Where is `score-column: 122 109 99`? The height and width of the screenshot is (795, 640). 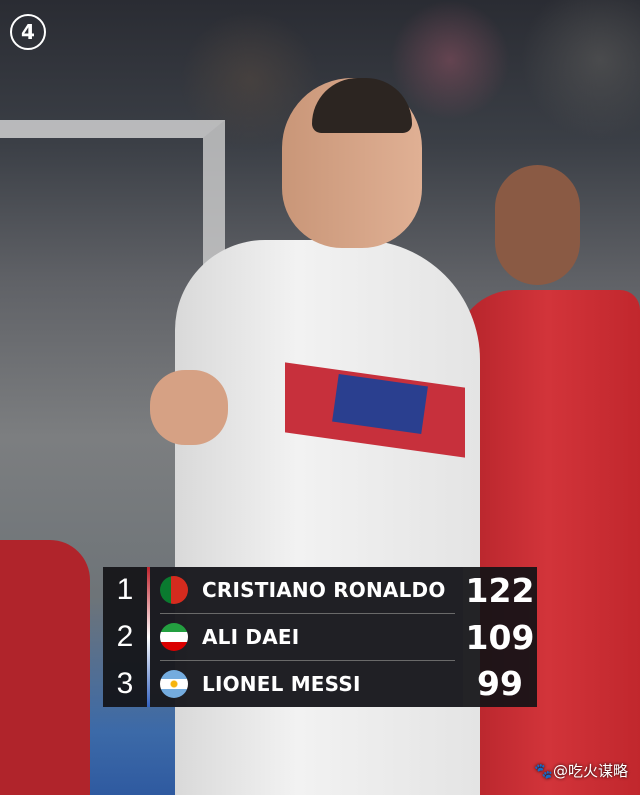
score-column: 122 109 99 is located at coordinates (500, 637).